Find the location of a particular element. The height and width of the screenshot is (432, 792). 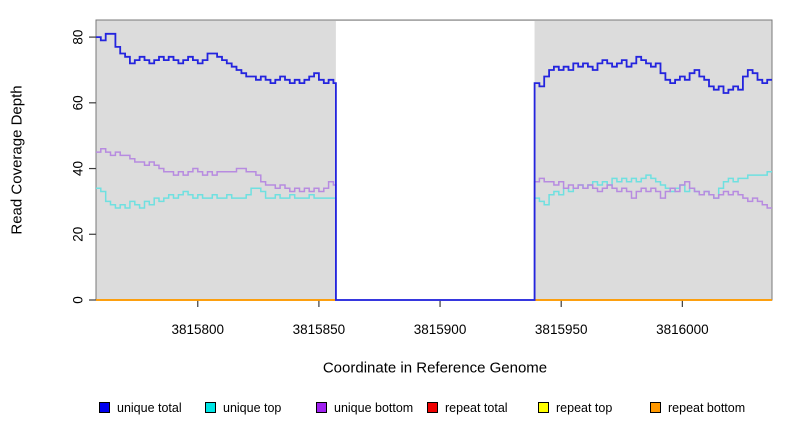

y-axis-title: Read Coverage Depth is located at coordinates (17, 160).